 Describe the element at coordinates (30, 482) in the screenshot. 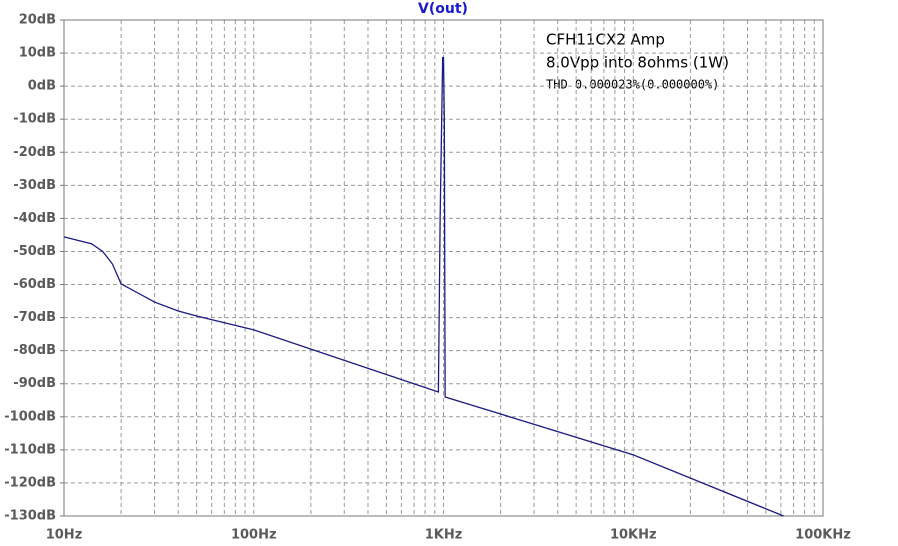

I see `y-tick-label: -120dB` at that location.